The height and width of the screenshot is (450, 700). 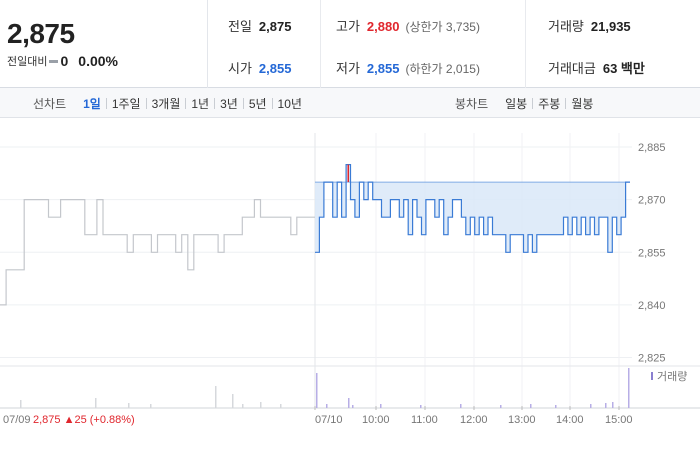 What do you see at coordinates (570, 420) in the screenshot?
I see `x-tick-label: 14:00` at bounding box center [570, 420].